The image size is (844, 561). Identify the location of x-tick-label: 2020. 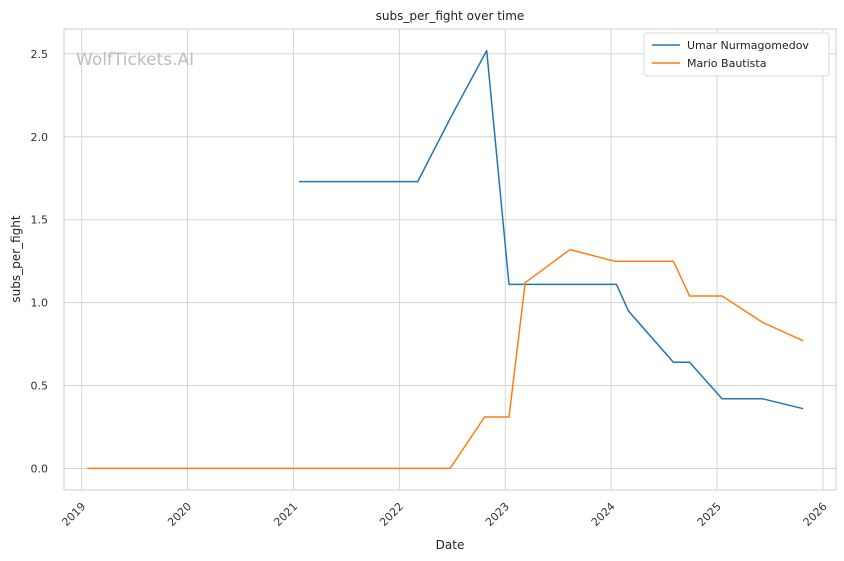
(179, 514).